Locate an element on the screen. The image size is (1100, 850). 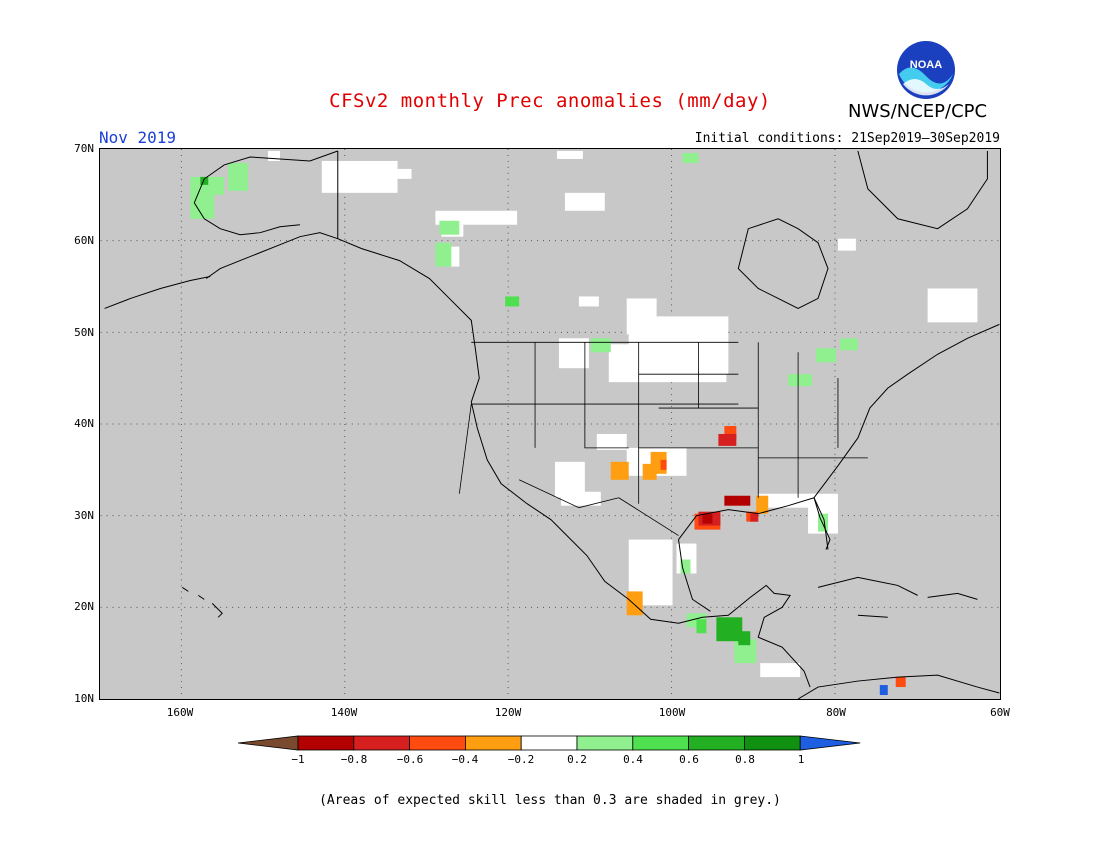
legend-swatches is located at coordinates (549, 743).